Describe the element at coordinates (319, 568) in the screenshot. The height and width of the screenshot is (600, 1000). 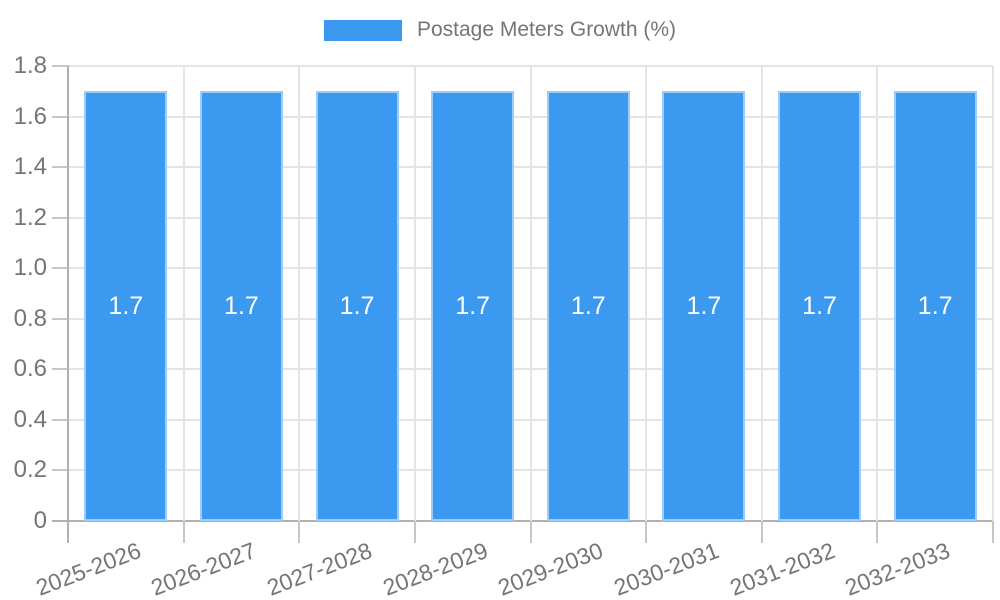
I see `x-axis-label: 2027-2028` at that location.